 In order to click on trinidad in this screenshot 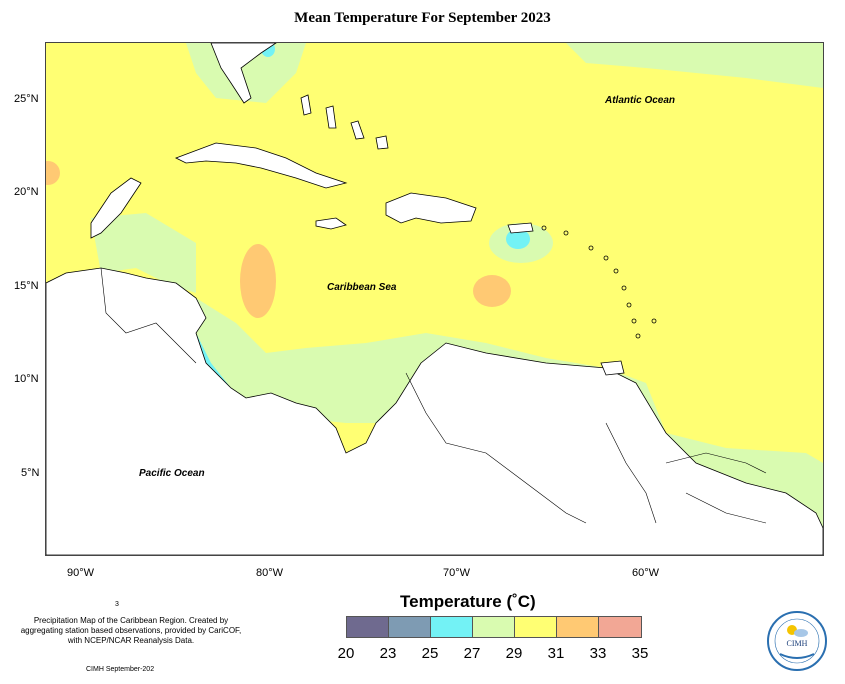, I will do `click(612, 368)`.